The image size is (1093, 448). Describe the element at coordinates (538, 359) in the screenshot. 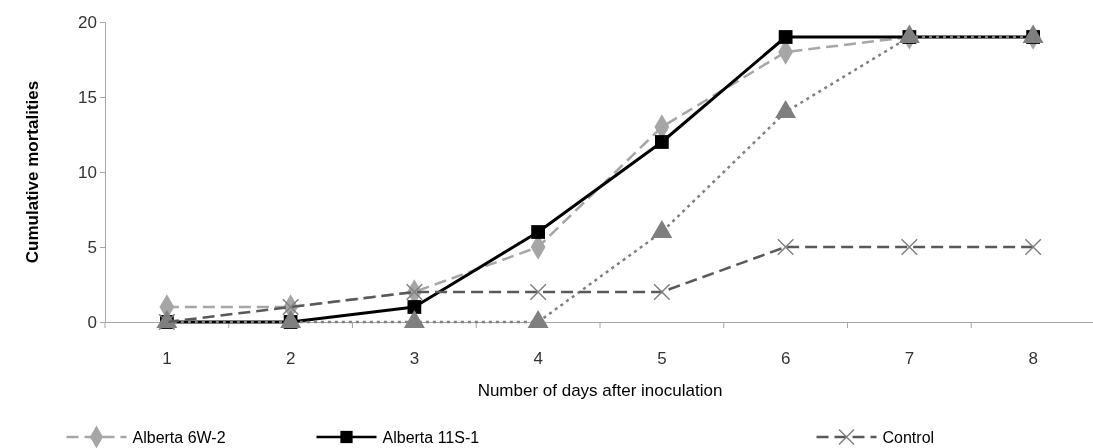

I see `x-tick-label: 4` at that location.